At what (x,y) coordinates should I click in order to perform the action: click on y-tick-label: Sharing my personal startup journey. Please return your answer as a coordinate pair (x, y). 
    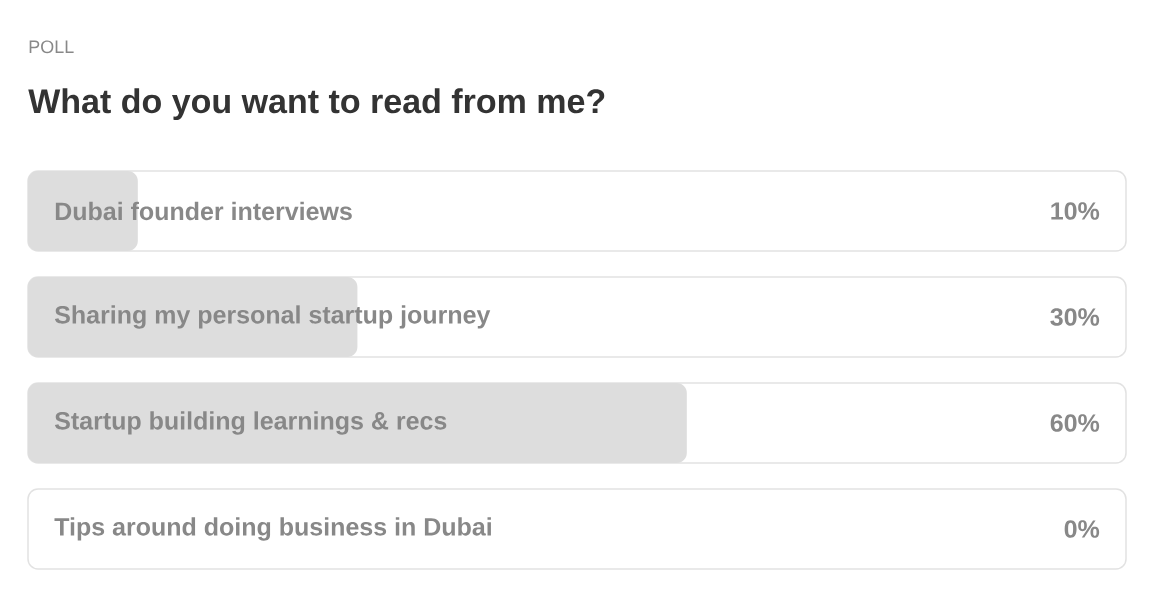
    Looking at the image, I should click on (272, 317).